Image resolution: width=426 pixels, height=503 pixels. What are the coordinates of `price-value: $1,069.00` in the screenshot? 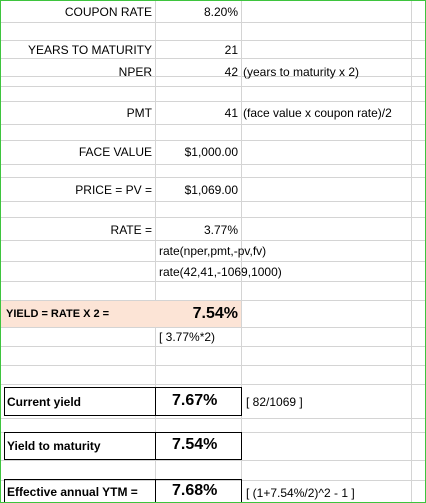 It's located at (211, 190).